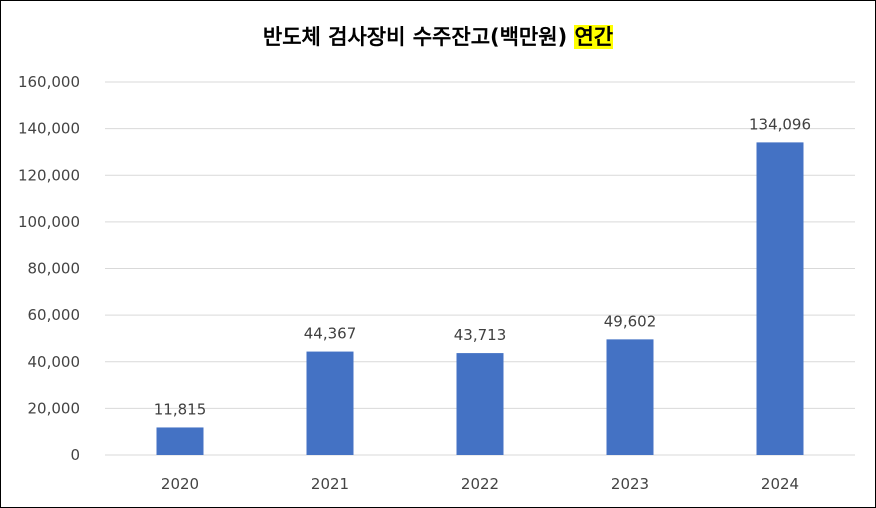 The image size is (876, 508). What do you see at coordinates (180, 441) in the screenshot?
I see `bar-2020` at bounding box center [180, 441].